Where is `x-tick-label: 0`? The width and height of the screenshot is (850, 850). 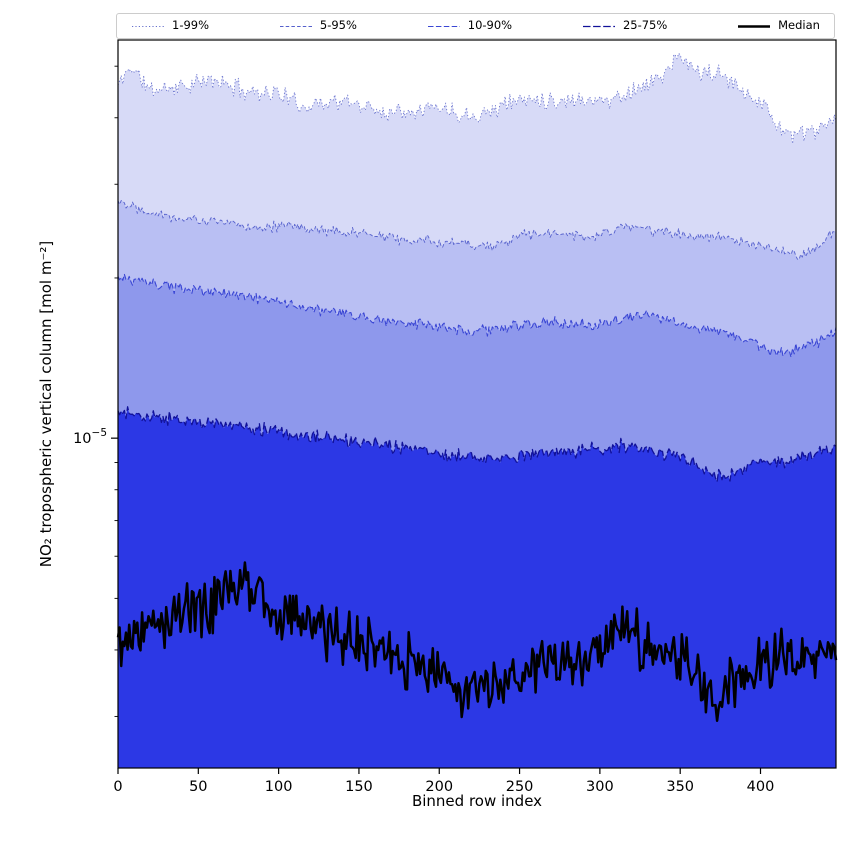 x-tick-label: 0 is located at coordinates (117, 787).